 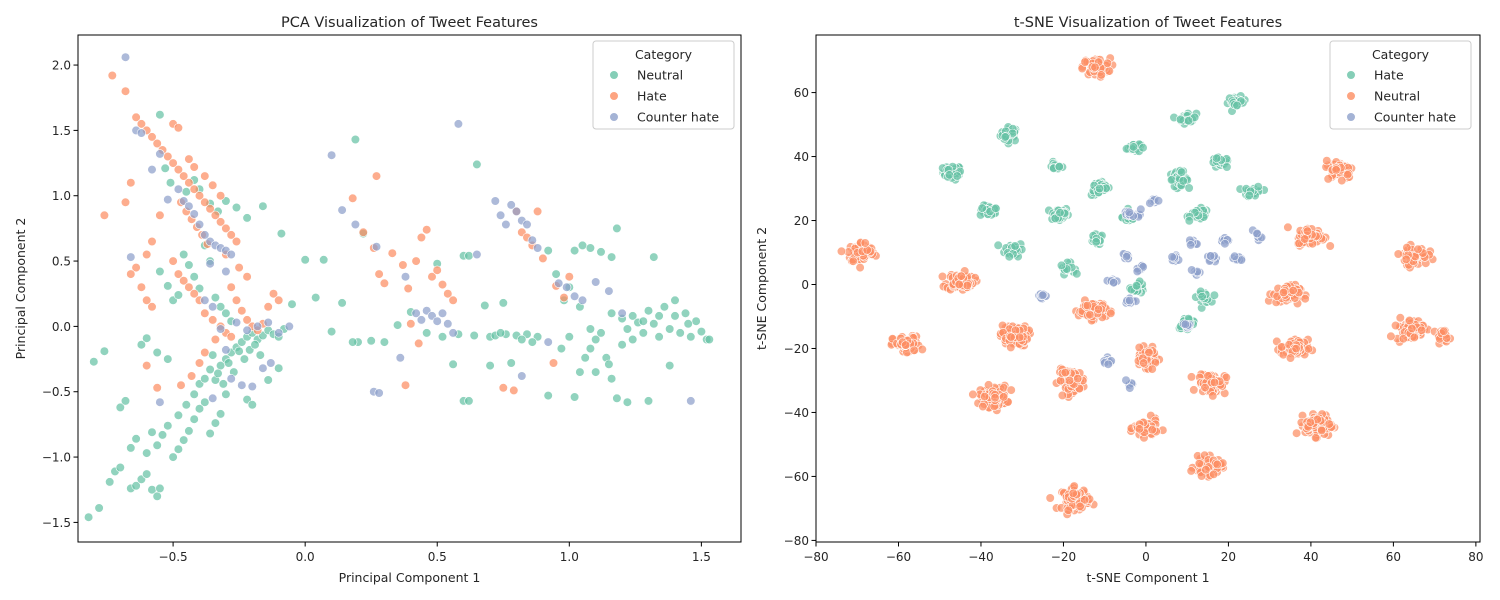 I want to click on tsne-x-tick-label: 0, so click(x=1146, y=557).